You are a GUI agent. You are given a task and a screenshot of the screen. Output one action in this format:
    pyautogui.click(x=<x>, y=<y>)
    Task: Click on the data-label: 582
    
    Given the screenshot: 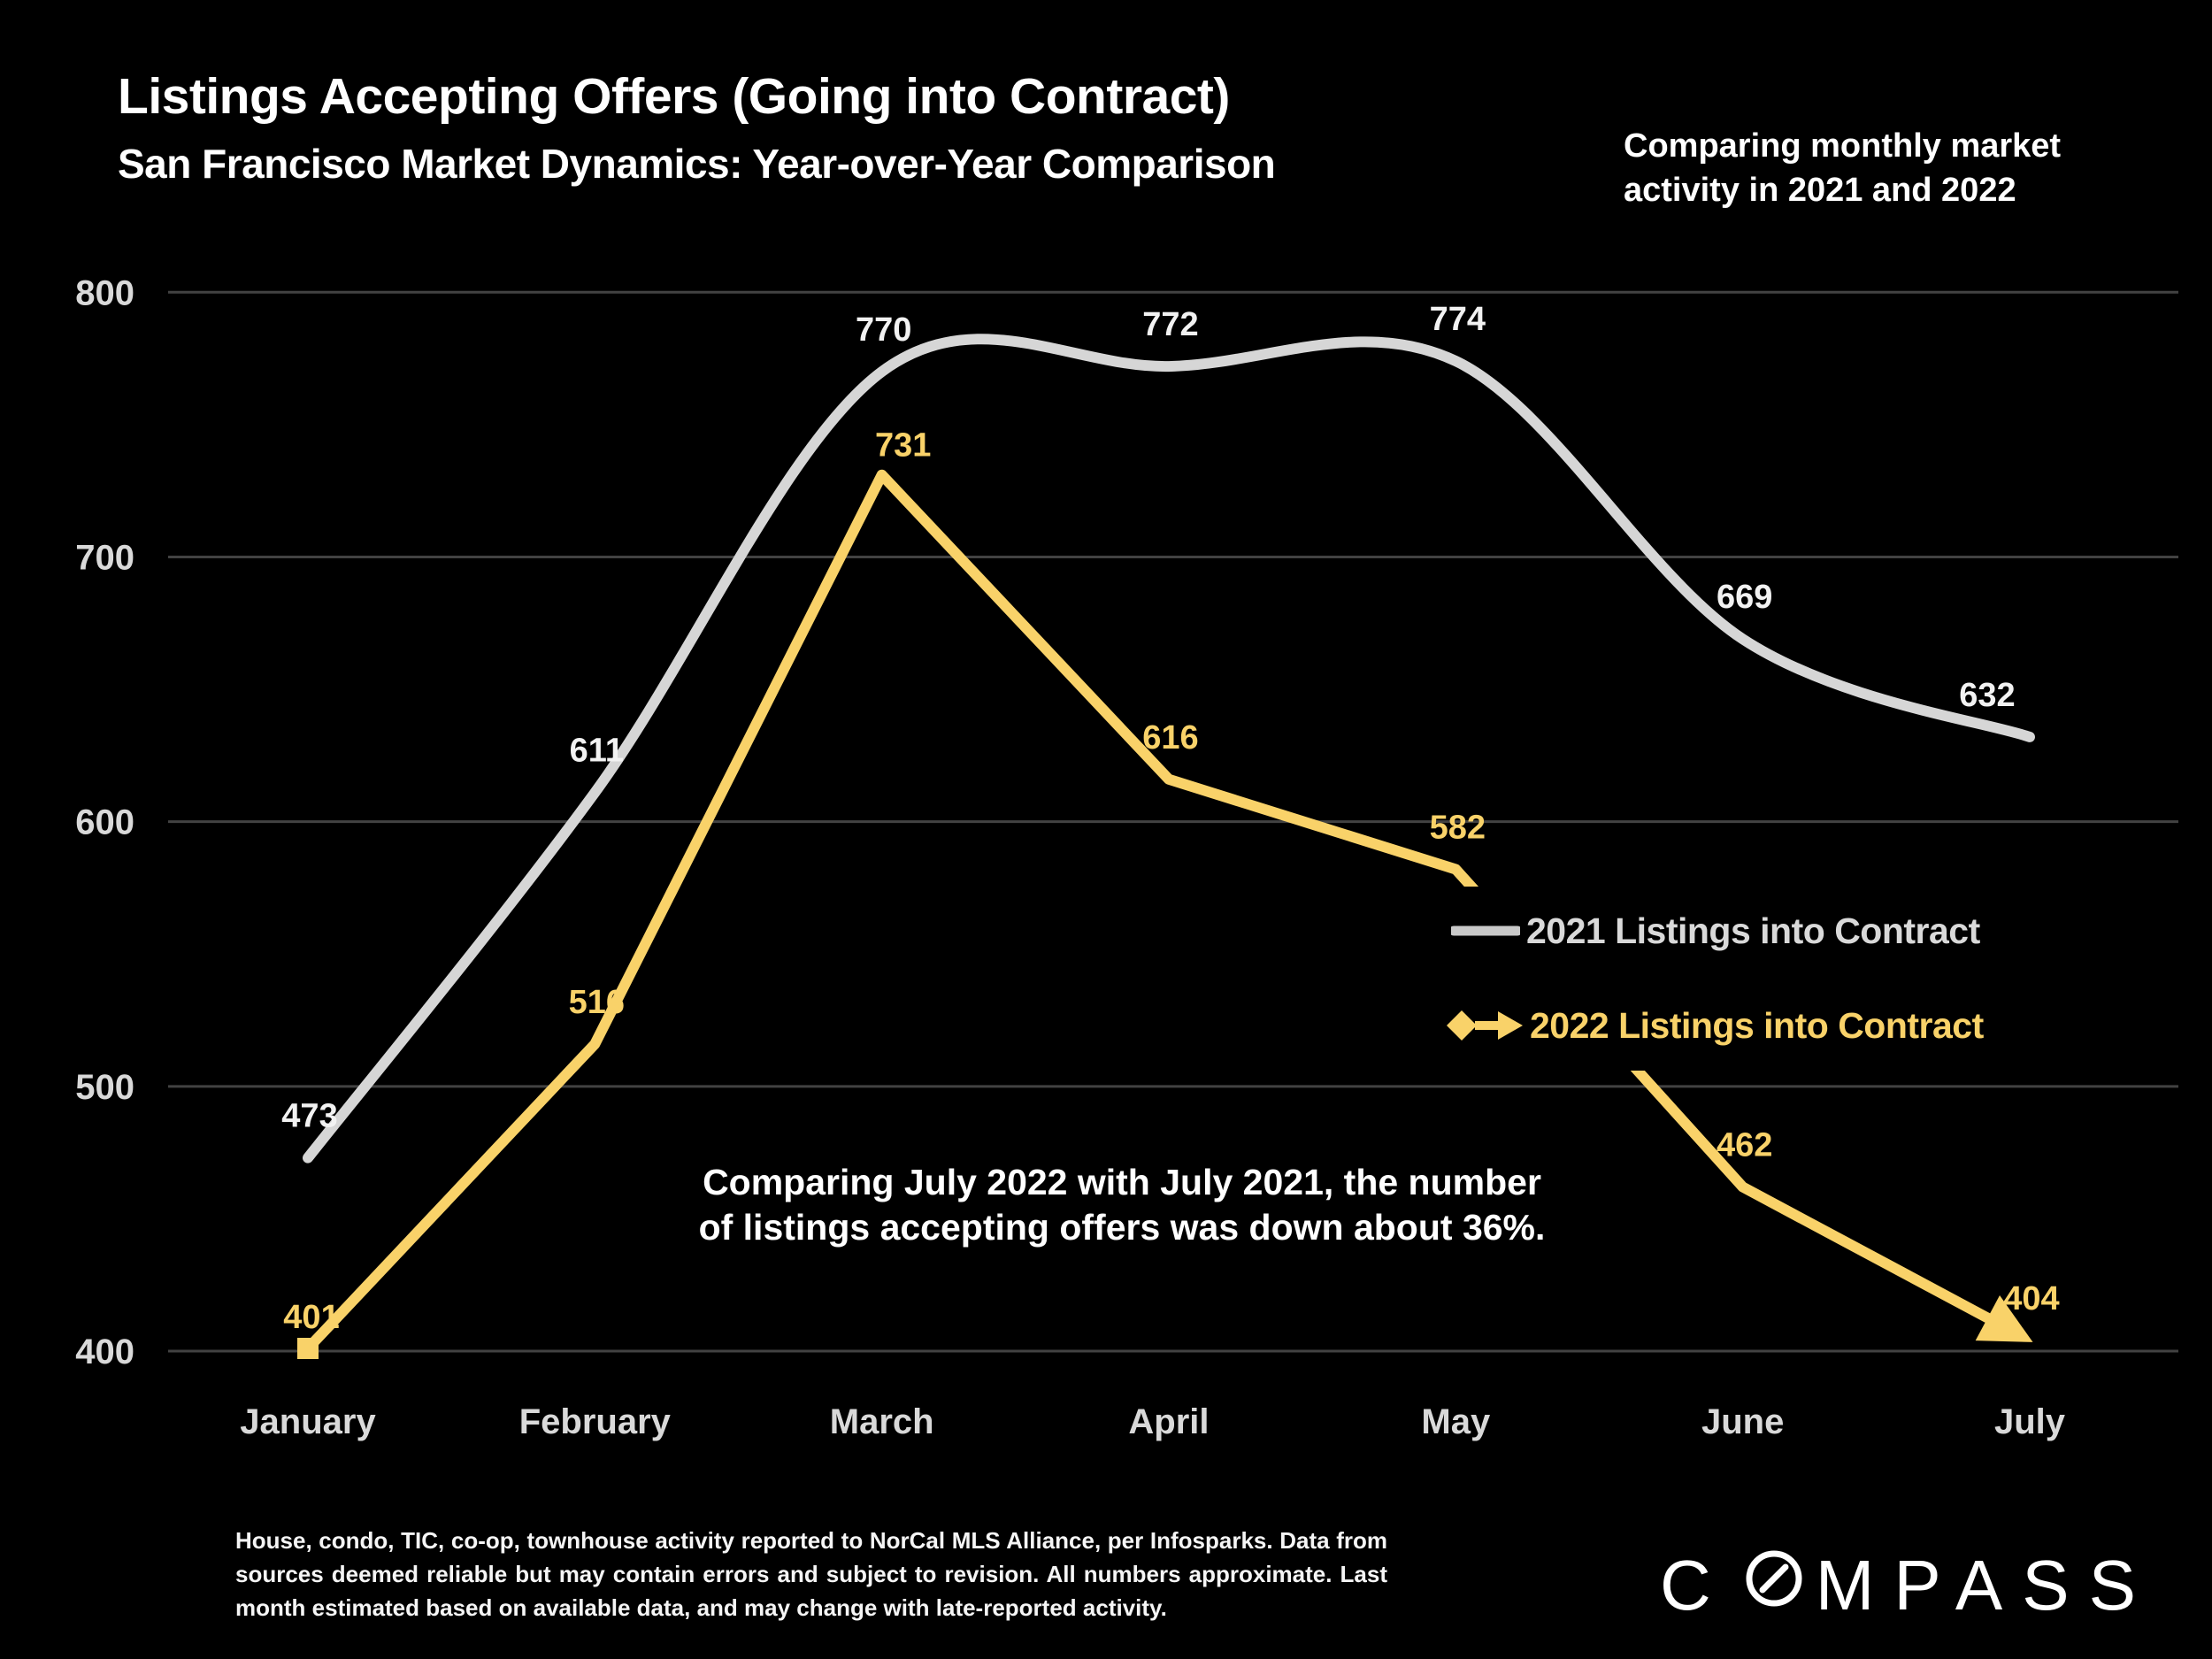 What is the action you would take?
    pyautogui.click(x=1458, y=829)
    